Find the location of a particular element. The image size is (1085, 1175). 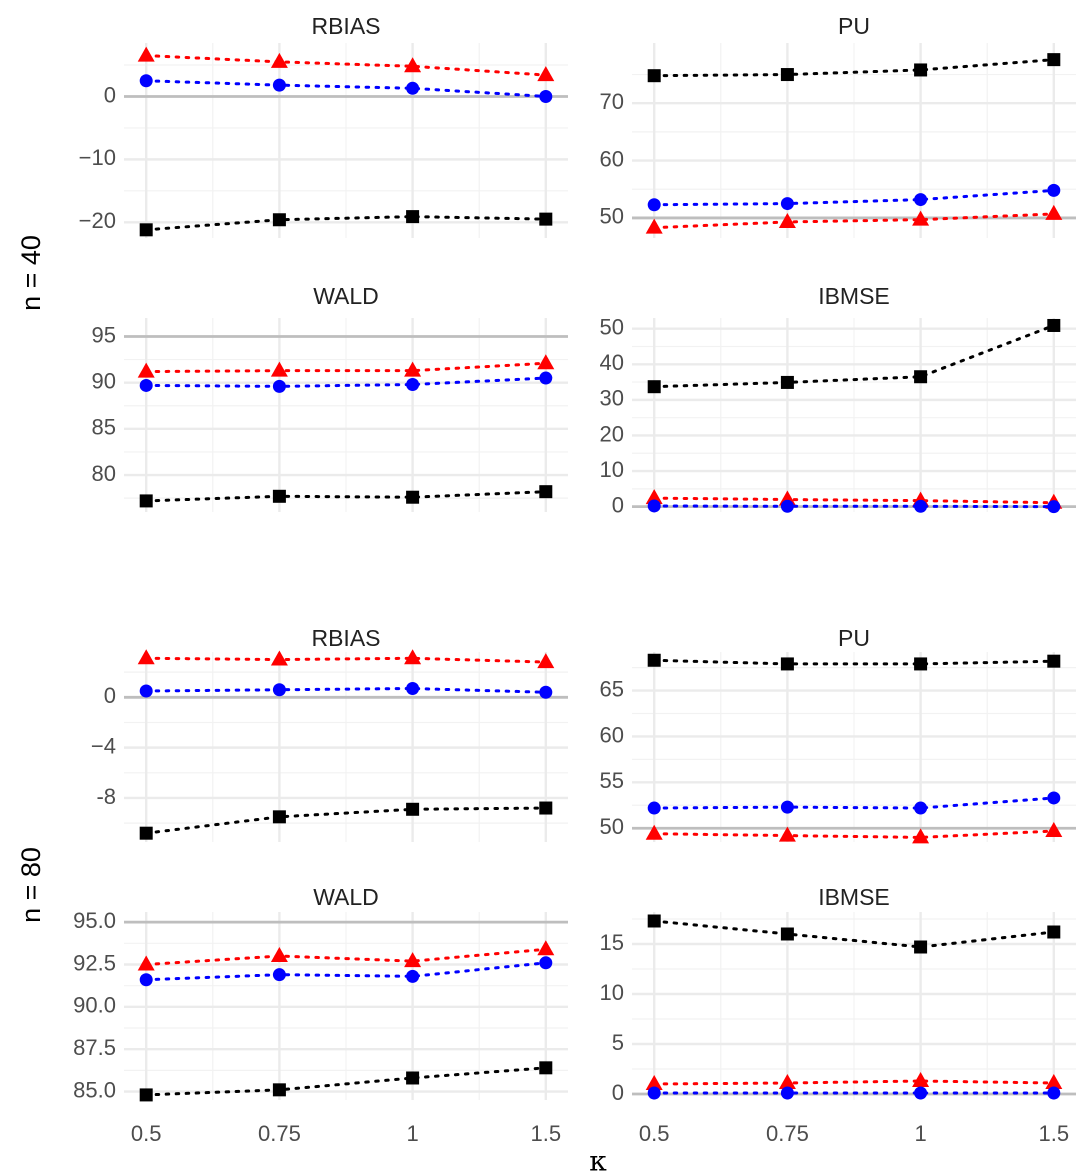

y-tick-label: 20 is located at coordinates (612, 433).